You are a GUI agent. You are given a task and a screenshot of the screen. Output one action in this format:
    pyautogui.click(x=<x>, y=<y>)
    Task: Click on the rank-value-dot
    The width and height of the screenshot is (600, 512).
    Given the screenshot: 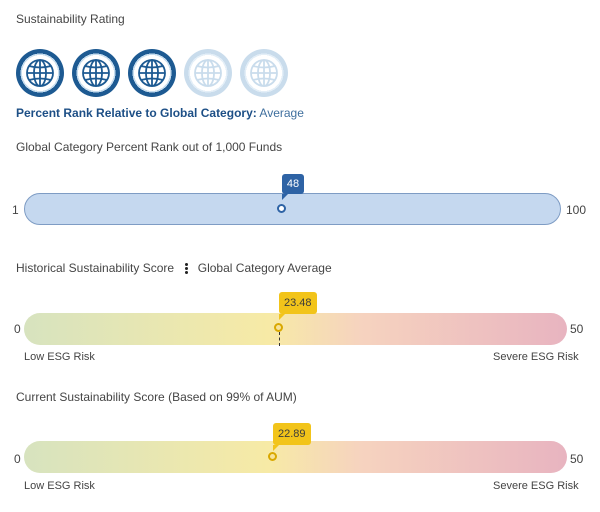 What is the action you would take?
    pyautogui.click(x=281, y=208)
    